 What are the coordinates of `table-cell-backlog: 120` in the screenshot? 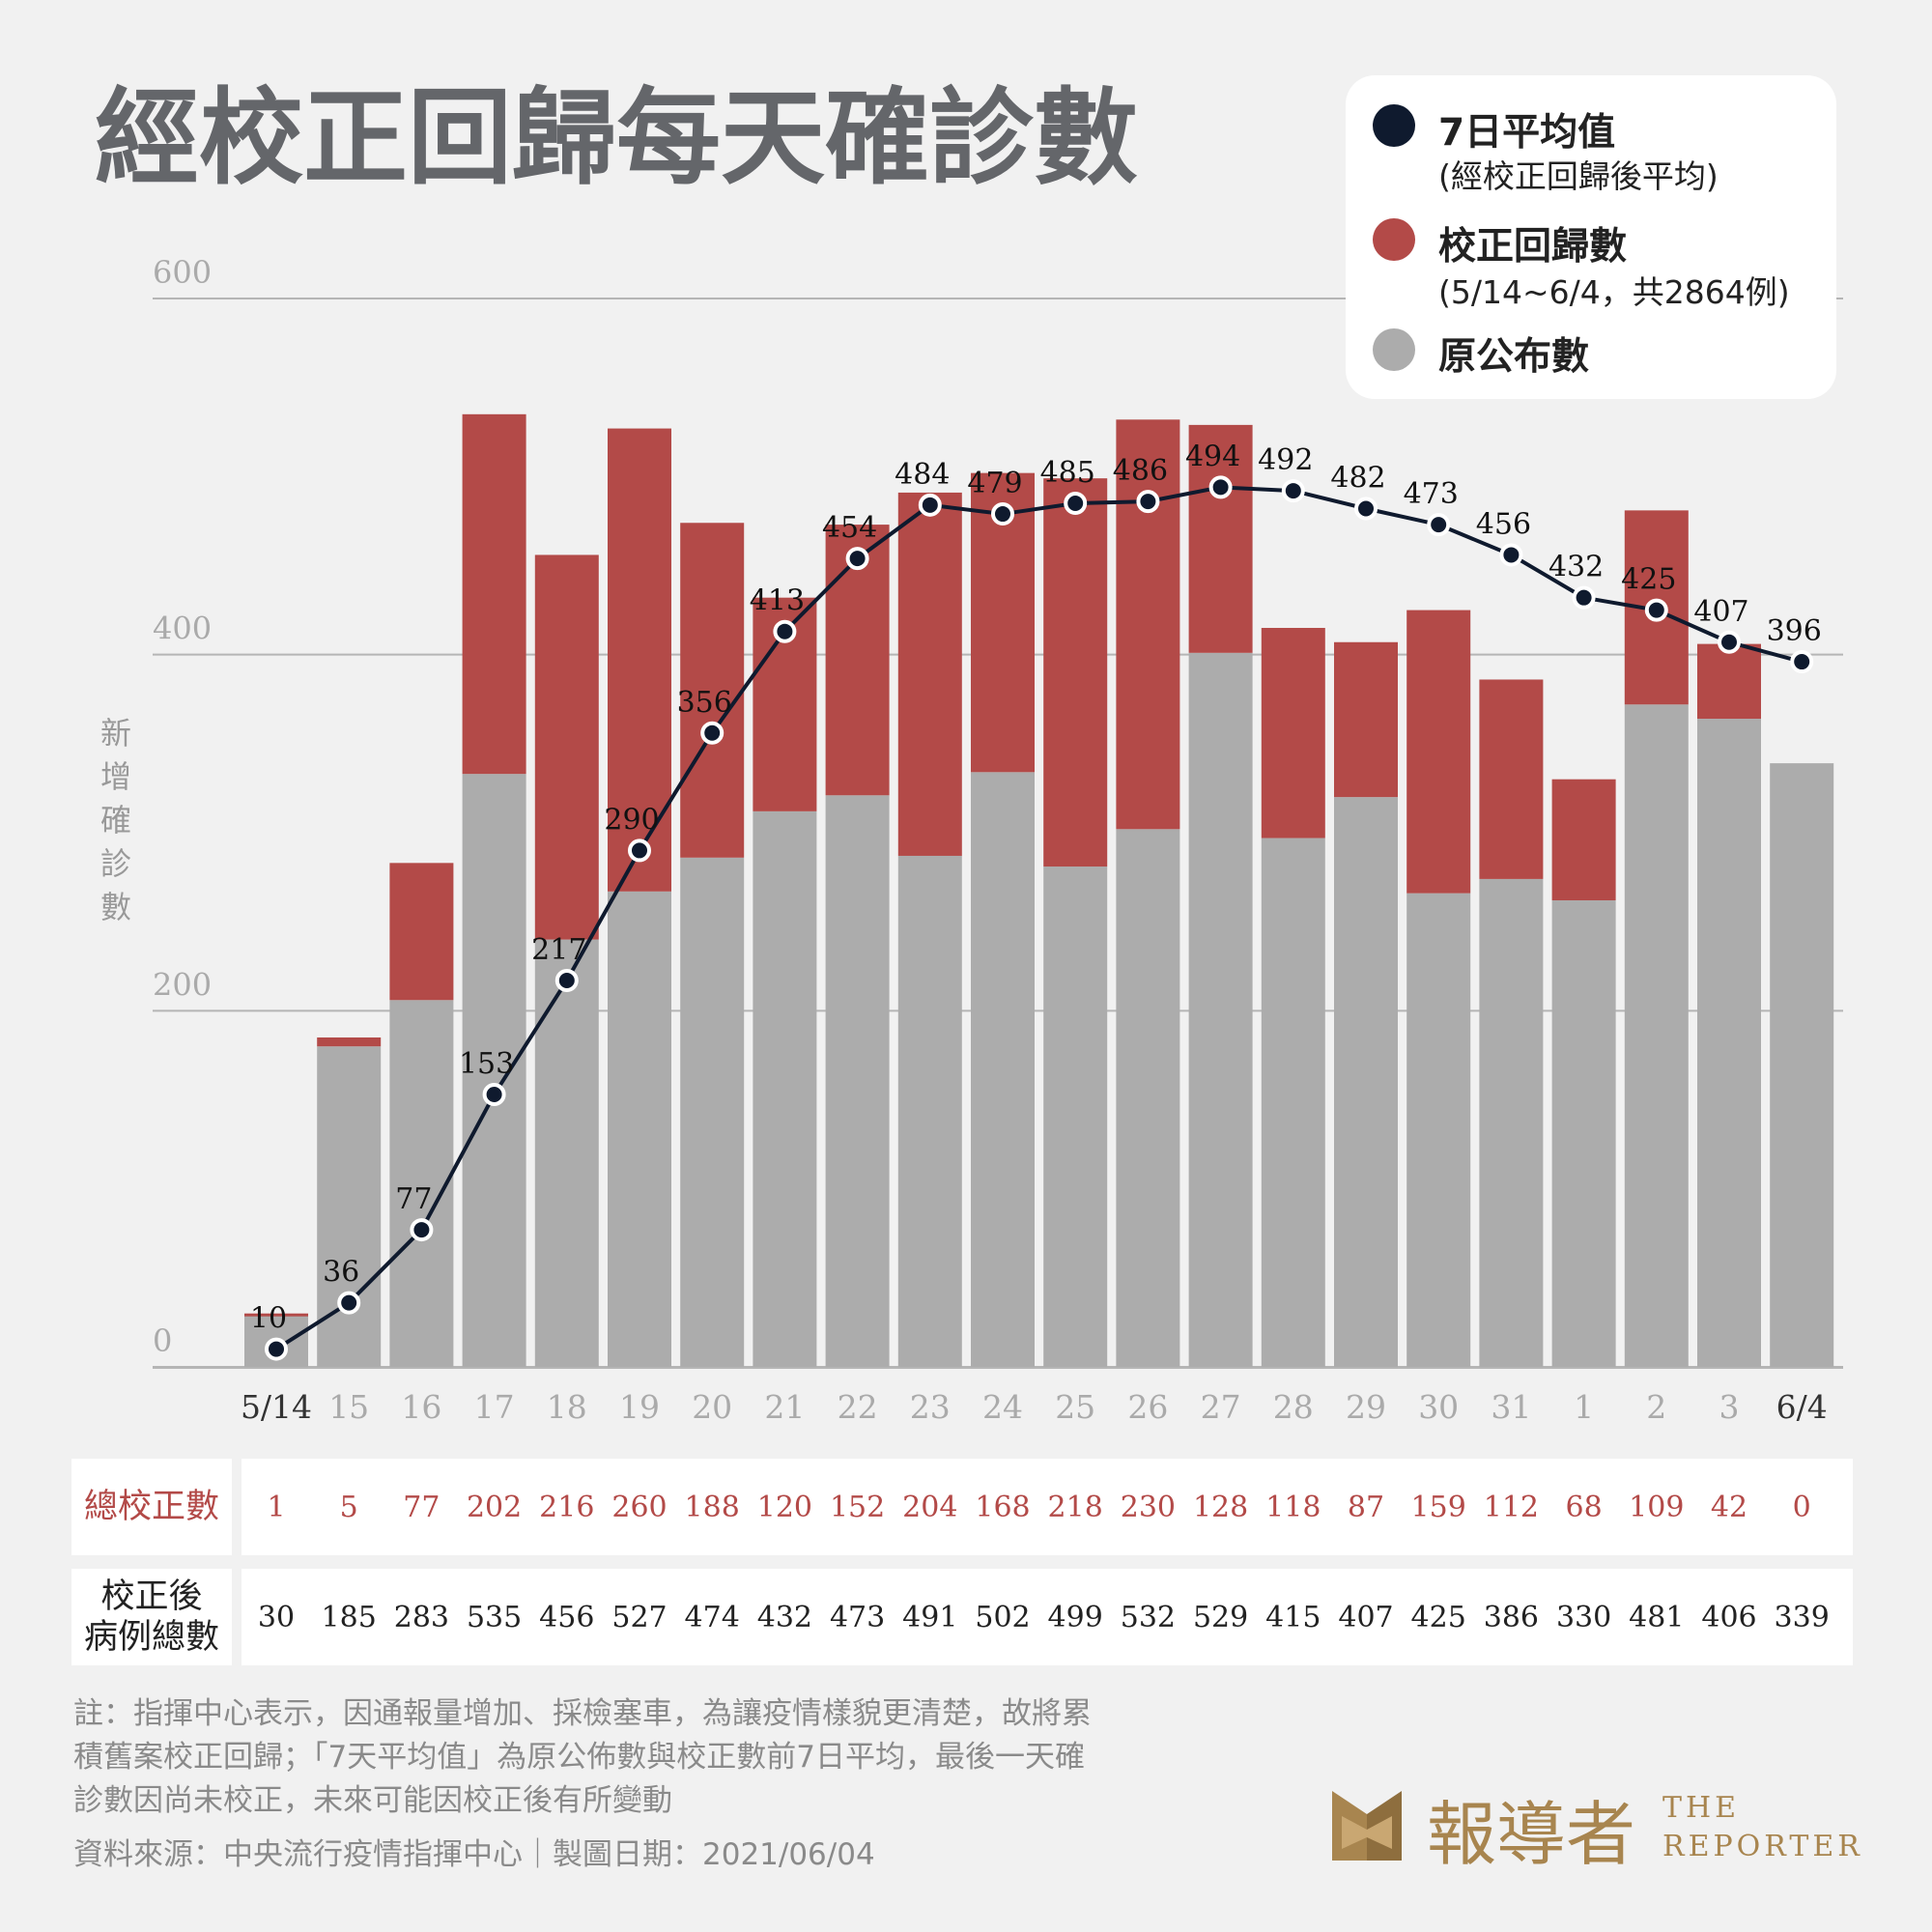 It's located at (784, 1507).